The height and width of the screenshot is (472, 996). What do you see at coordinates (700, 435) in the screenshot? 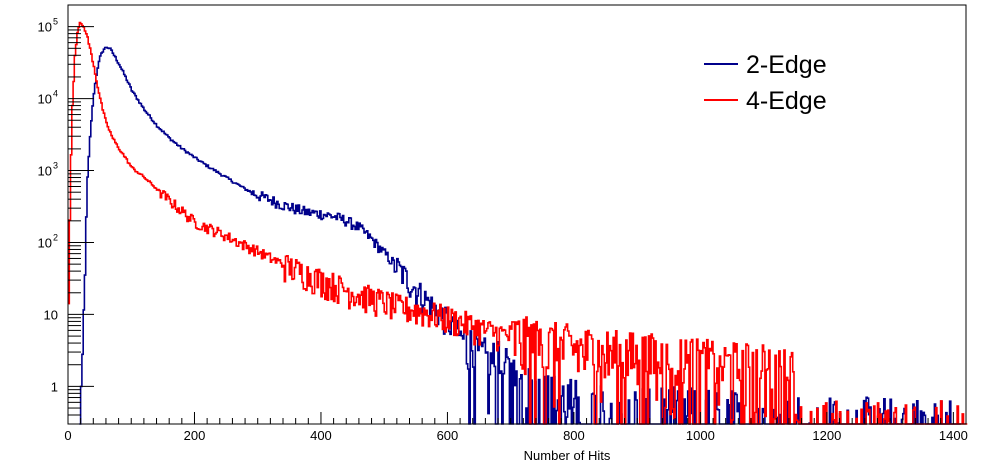
I see `x-tick-label: 1000` at bounding box center [700, 435].